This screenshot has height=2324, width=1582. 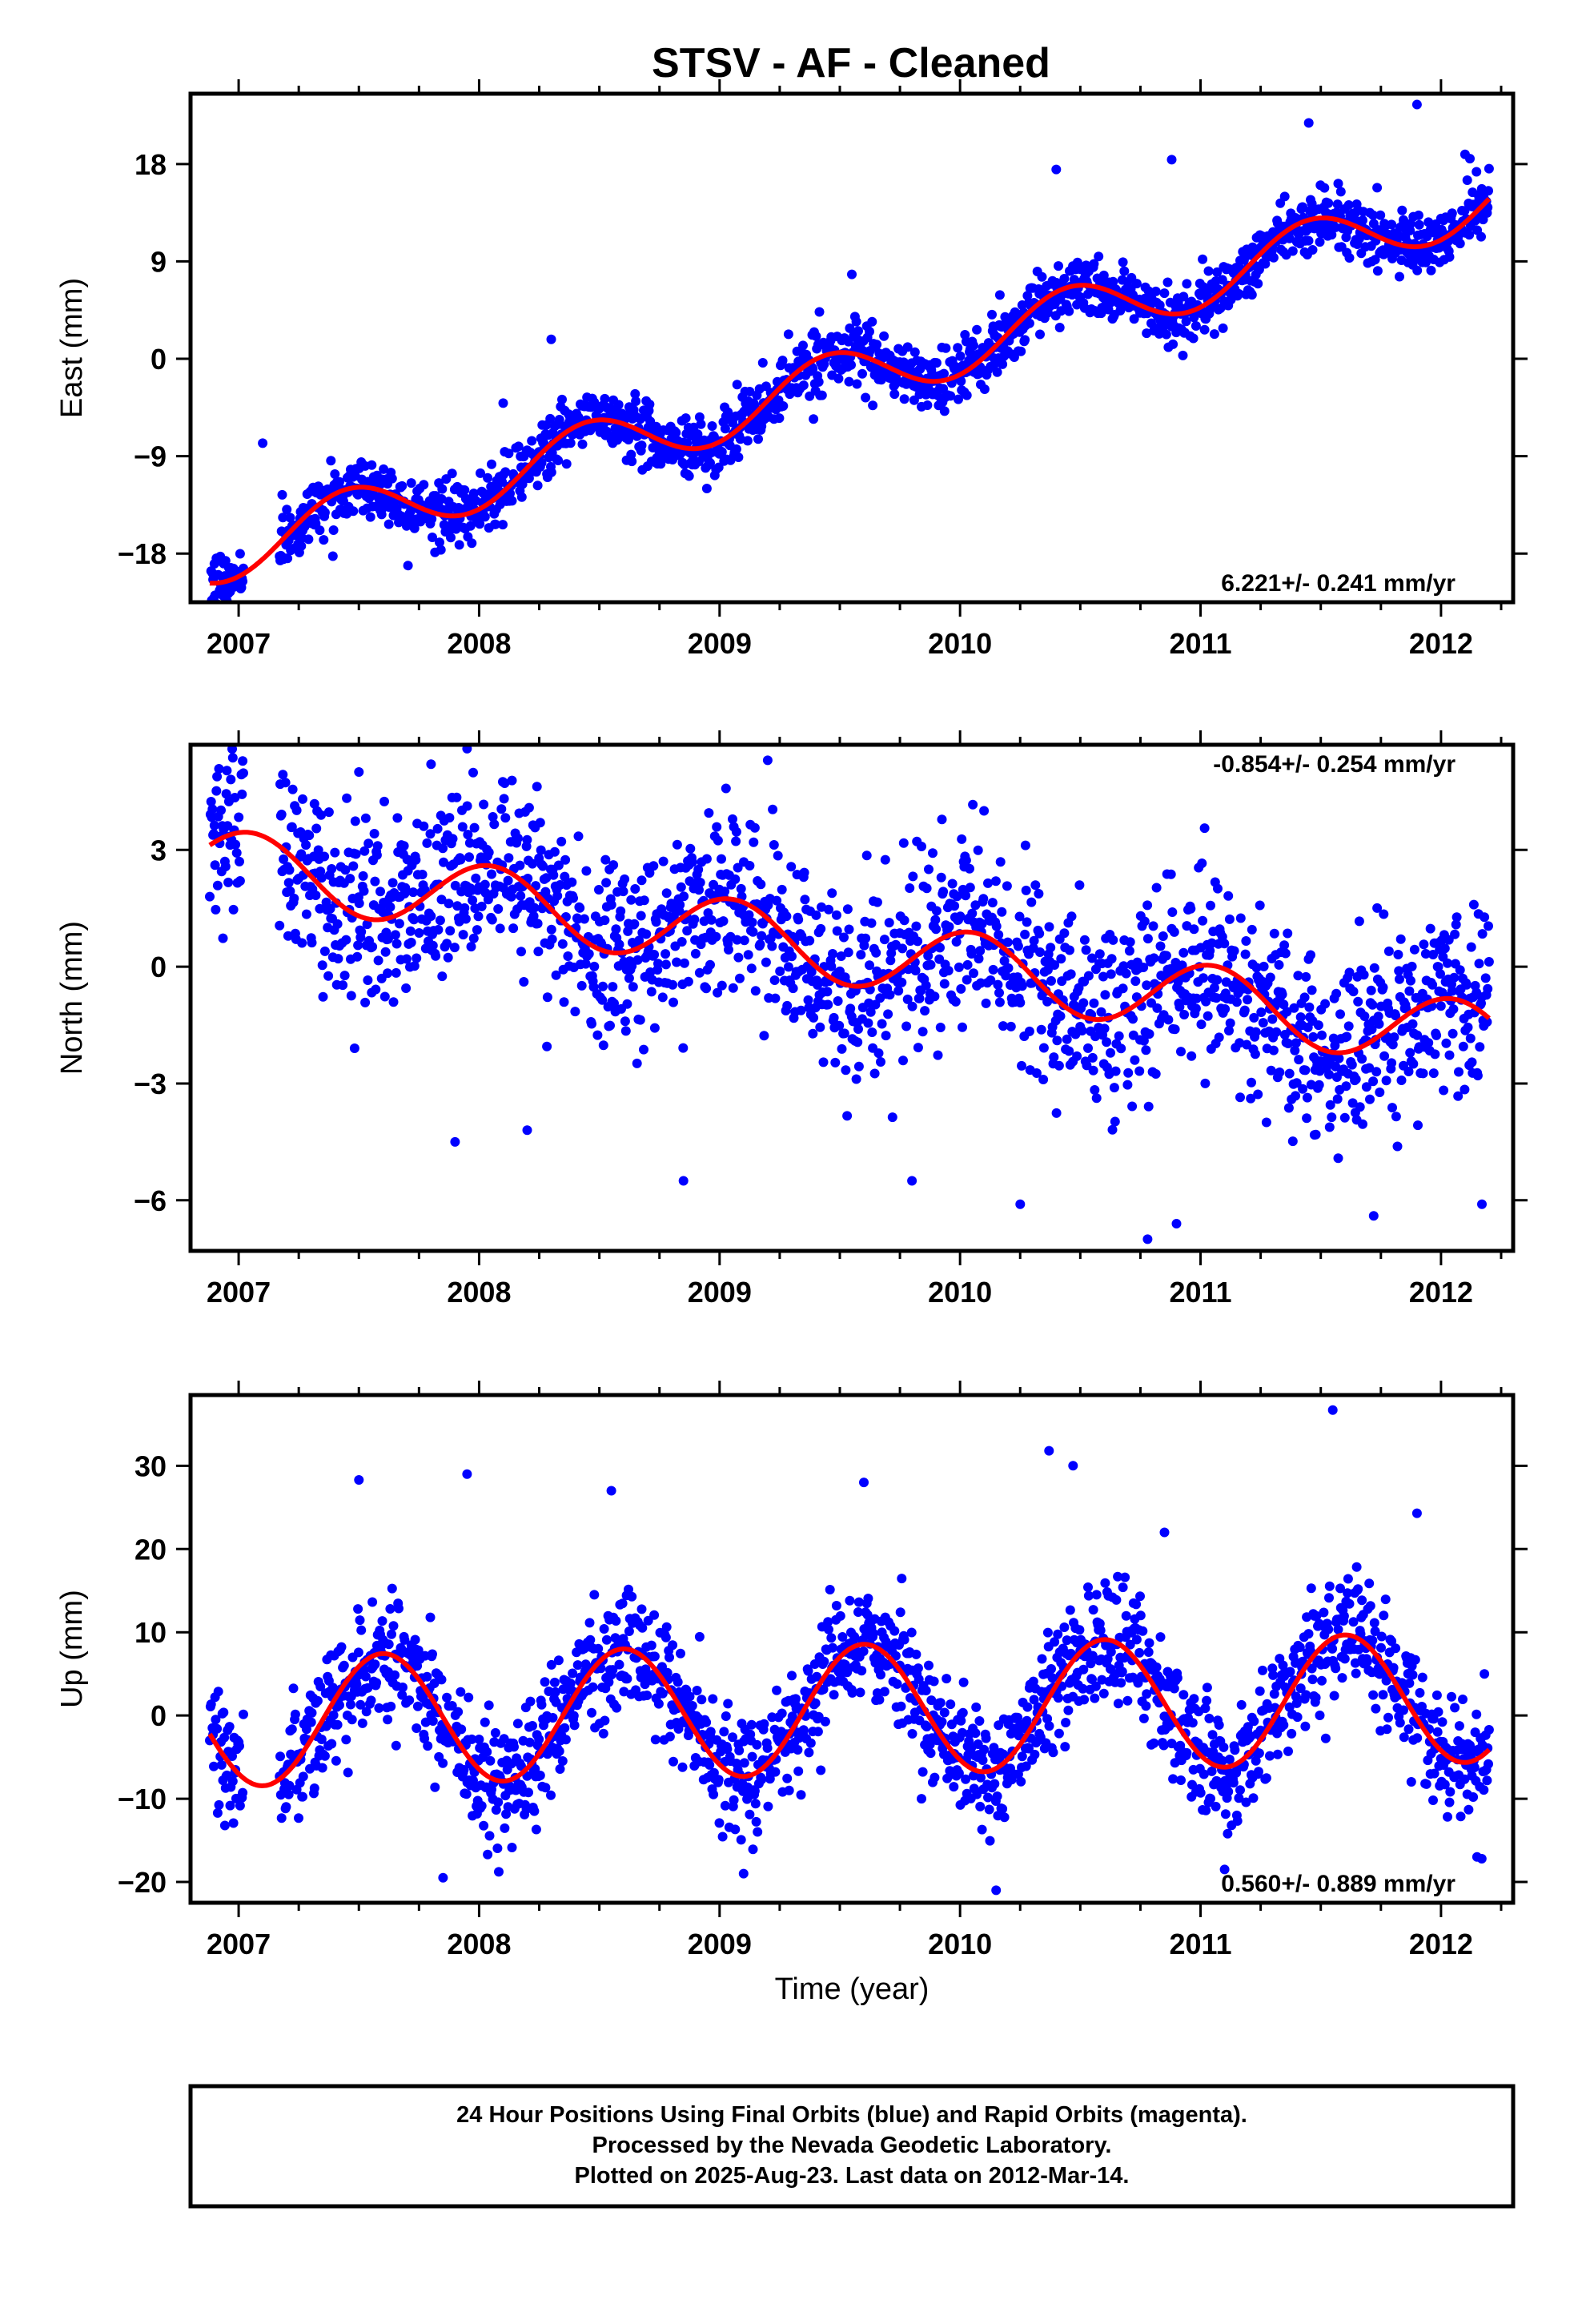 I want to click on x-tick-label: 2010, so click(x=960, y=1292).